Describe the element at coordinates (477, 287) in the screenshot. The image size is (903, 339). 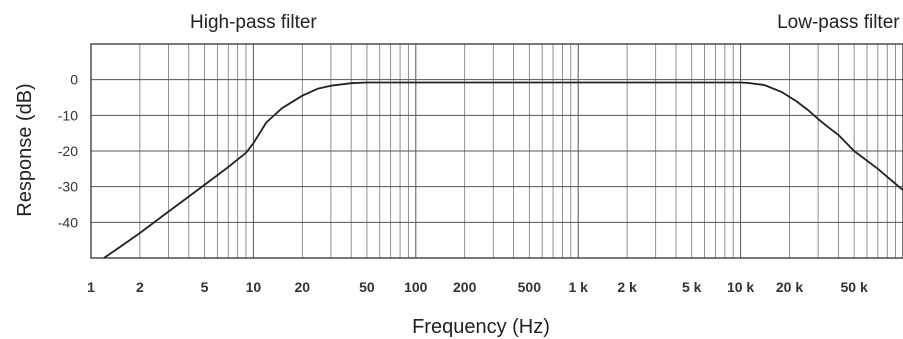
I see `x-tick-labels: 1 2 5 10 20 50 100 200 500 1 k 2 k 5 k 10 k 20 k 50 k` at that location.